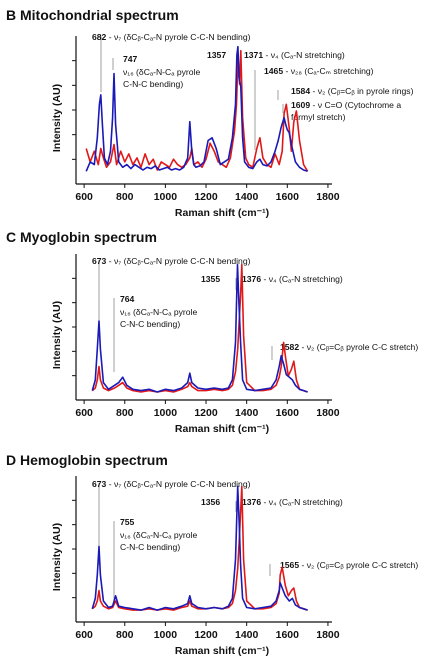 The width and height of the screenshot is (424, 666). Describe the element at coordinates (346, 105) in the screenshot. I see `peak-annotation: 1609 - ν C=O (Cytochrome a` at that location.